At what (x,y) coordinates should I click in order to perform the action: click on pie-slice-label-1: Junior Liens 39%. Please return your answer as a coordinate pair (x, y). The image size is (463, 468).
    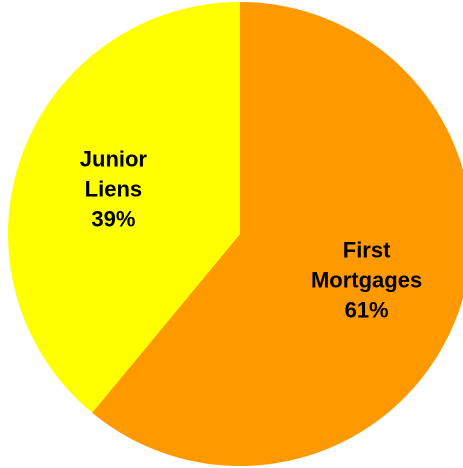
    Looking at the image, I should click on (114, 188).